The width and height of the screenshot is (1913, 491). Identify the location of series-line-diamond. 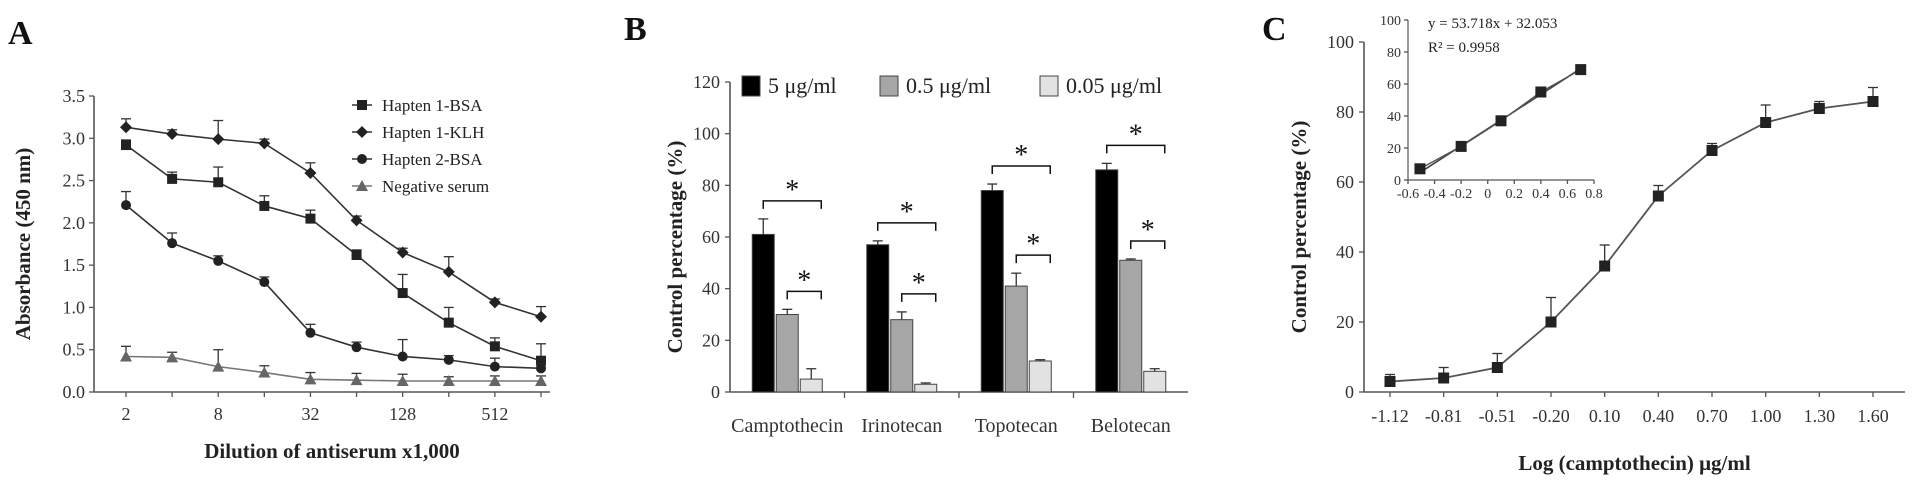
(333, 222).